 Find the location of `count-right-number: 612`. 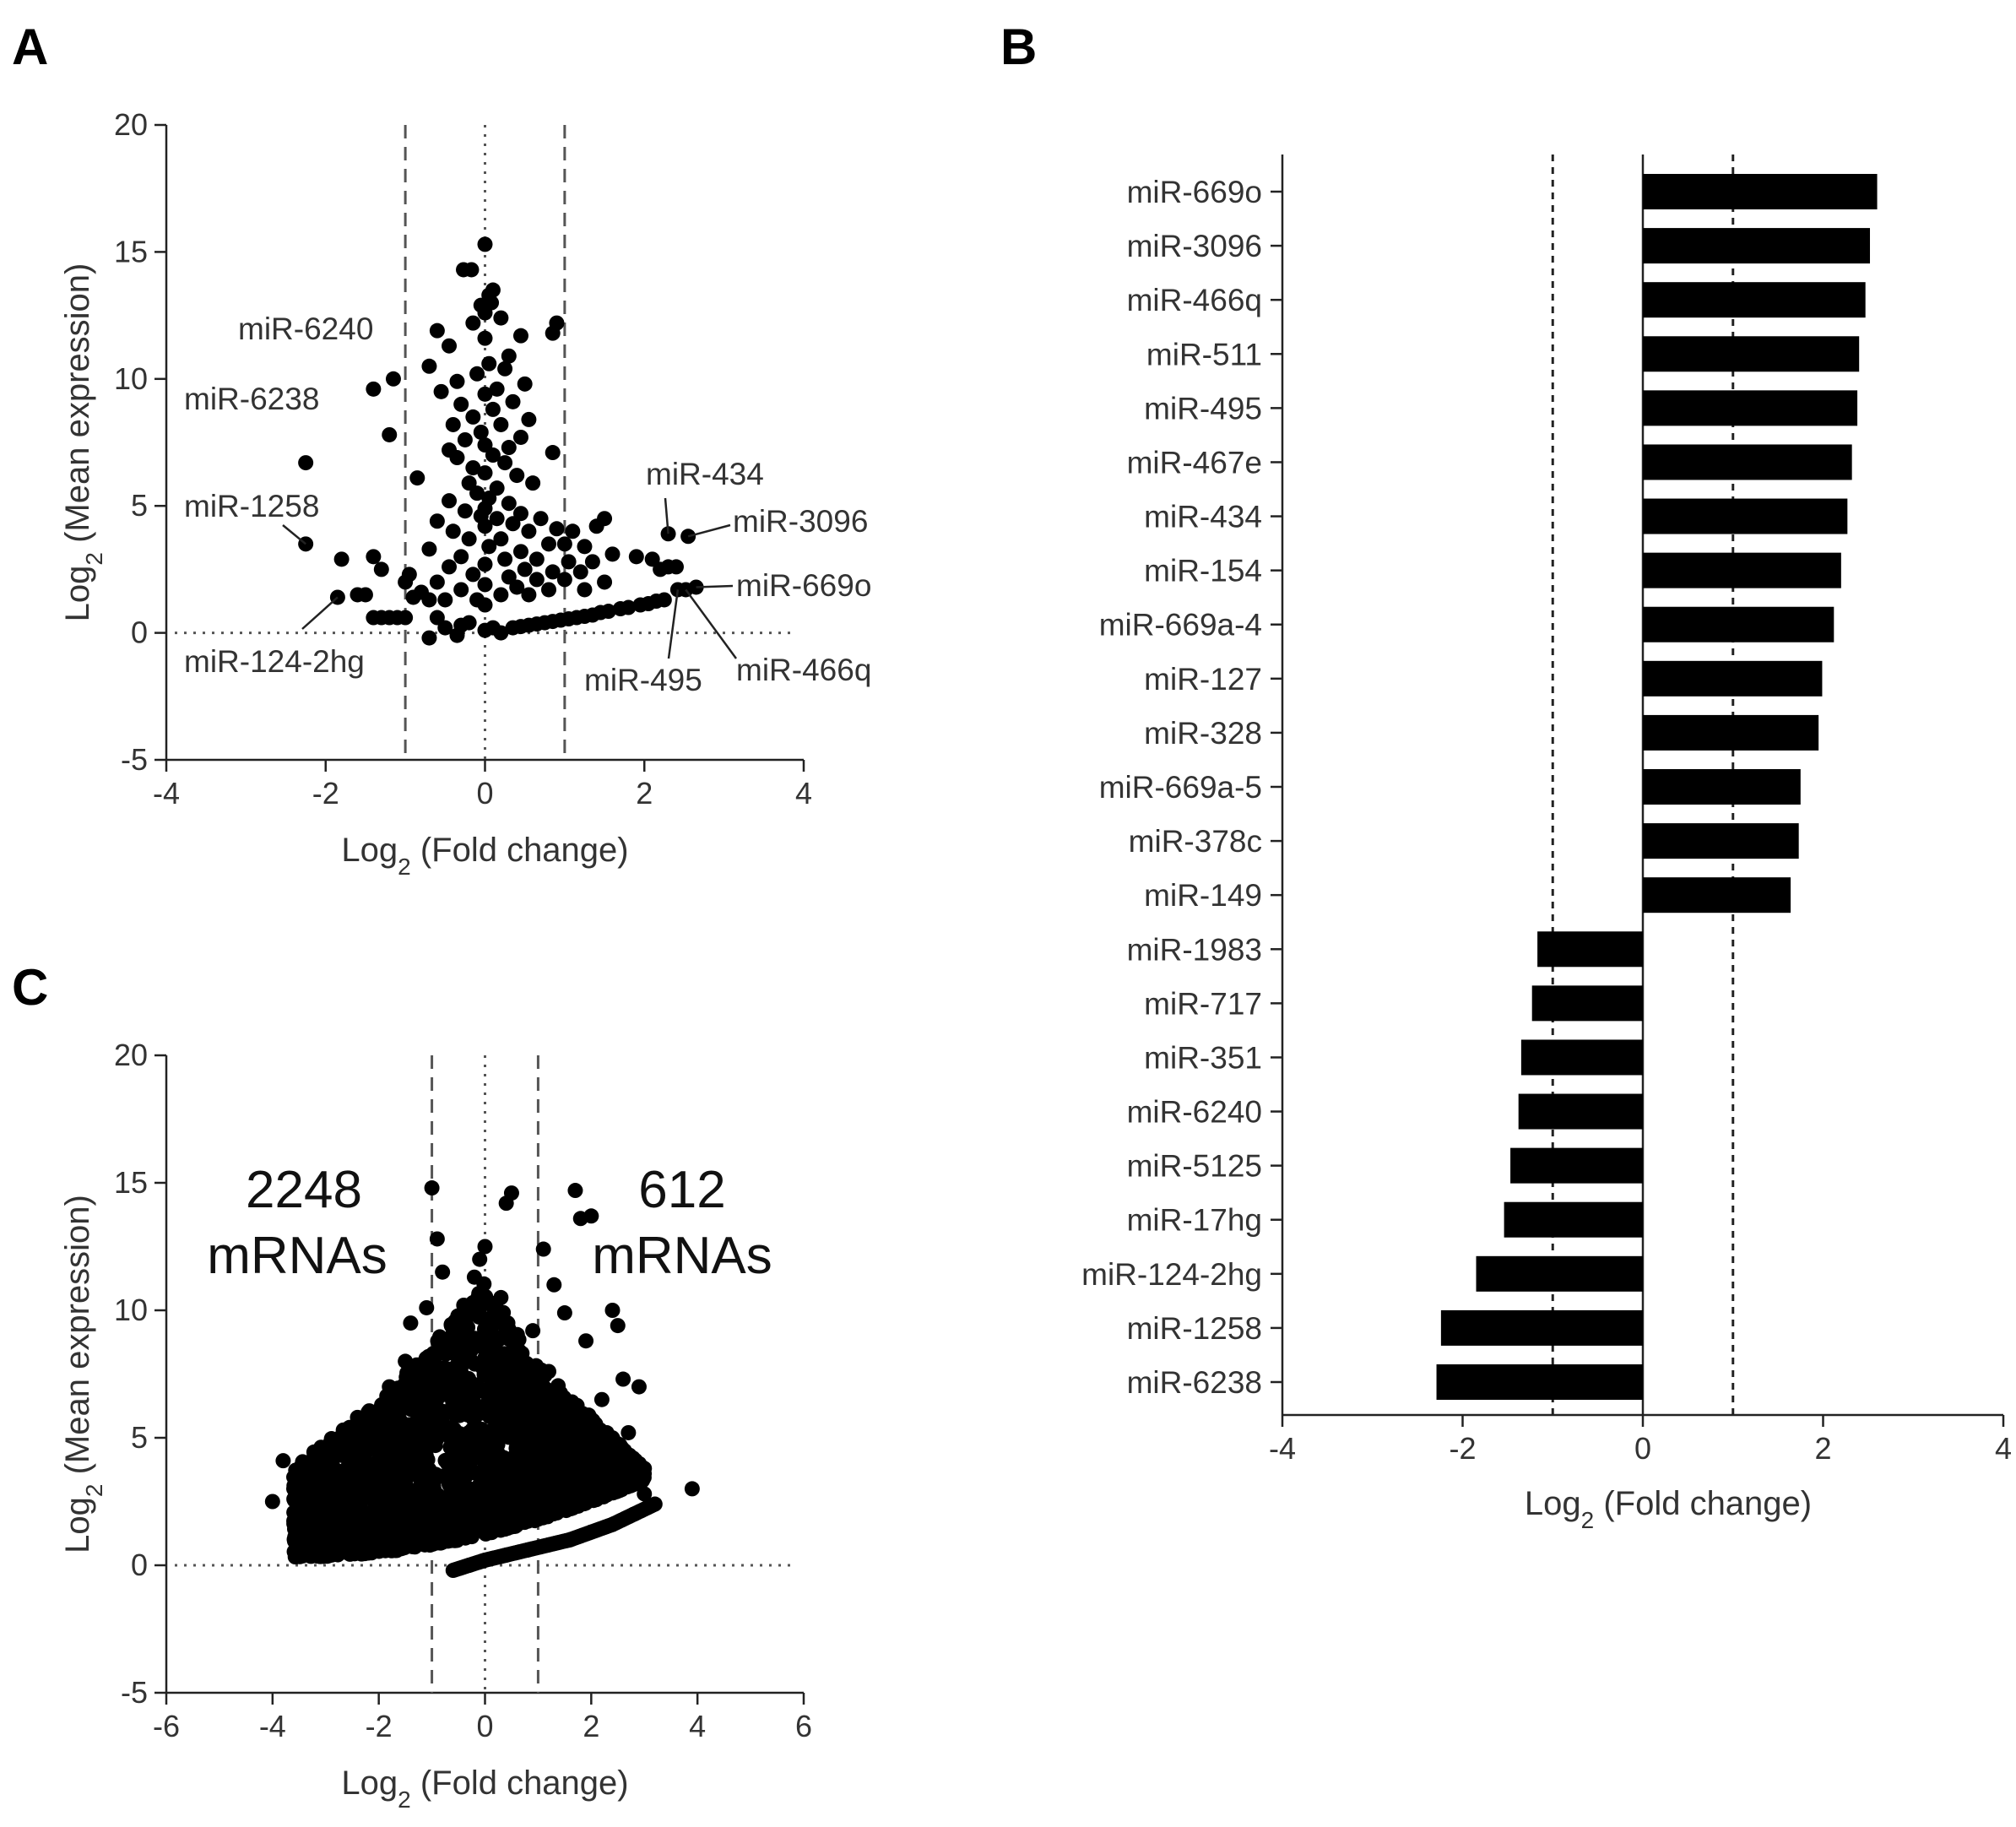

count-right-number: 612 is located at coordinates (681, 1190).